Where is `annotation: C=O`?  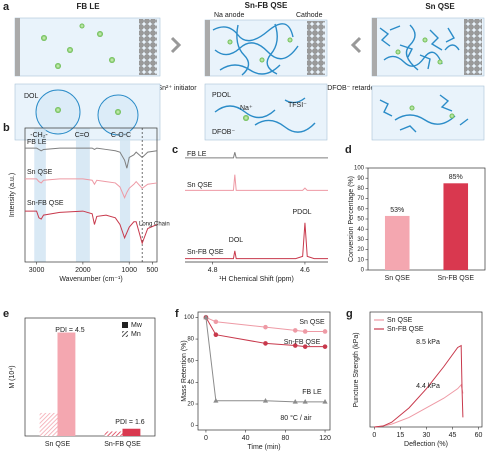 annotation: C=O is located at coordinates (82, 135).